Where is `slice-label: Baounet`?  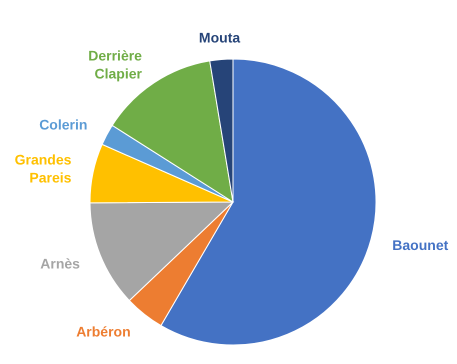 slice-label: Baounet is located at coordinates (420, 245).